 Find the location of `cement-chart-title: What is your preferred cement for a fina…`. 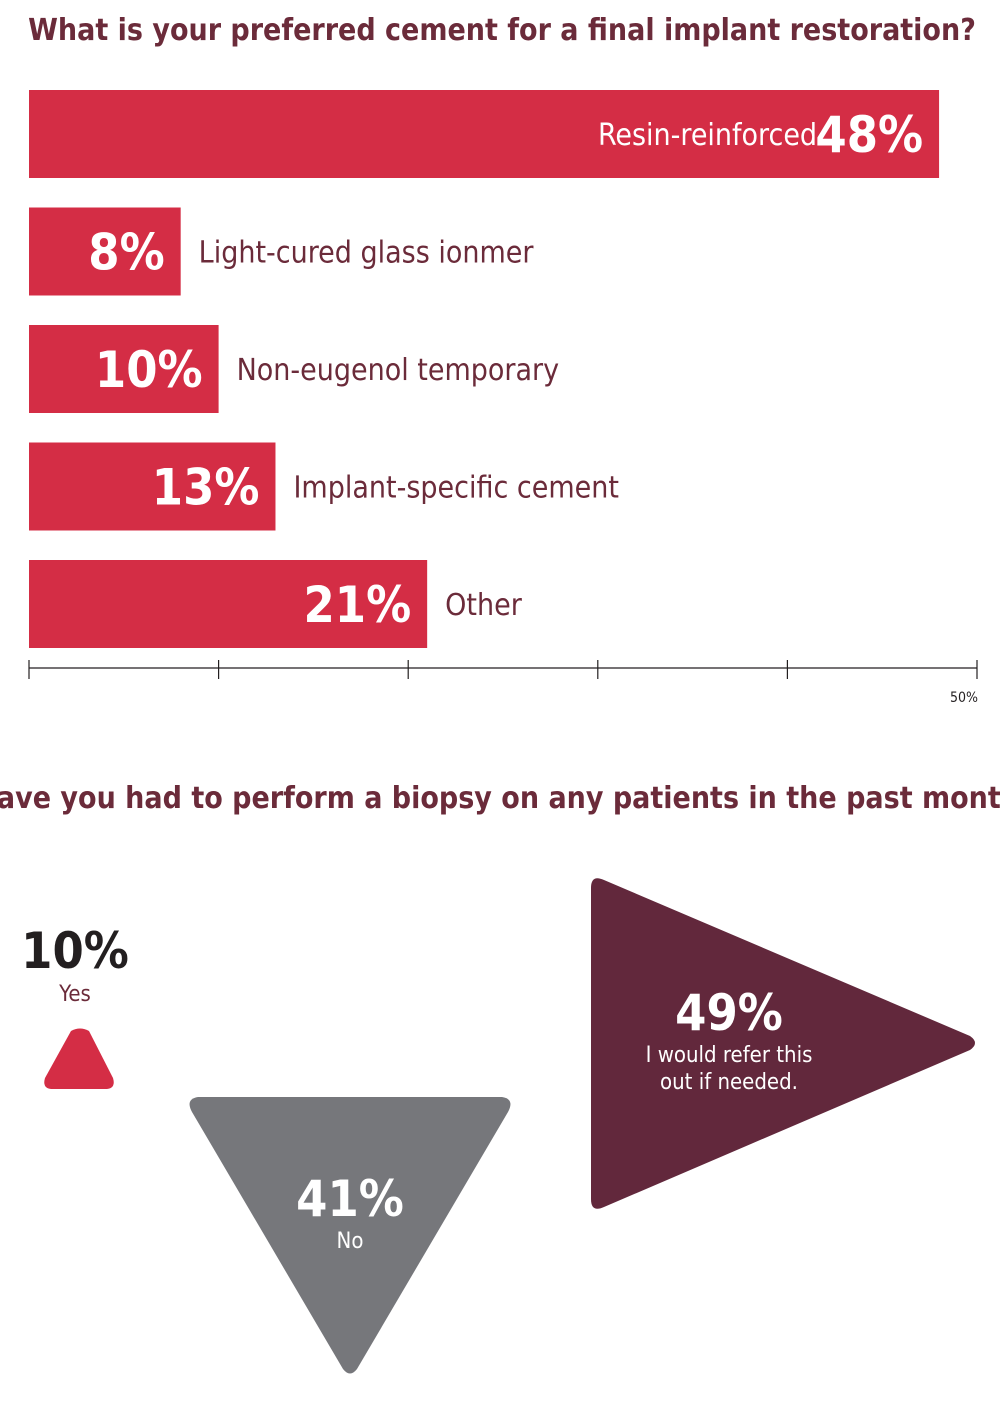

cement-chart-title: What is your preferred cement for a fina… is located at coordinates (502, 30).